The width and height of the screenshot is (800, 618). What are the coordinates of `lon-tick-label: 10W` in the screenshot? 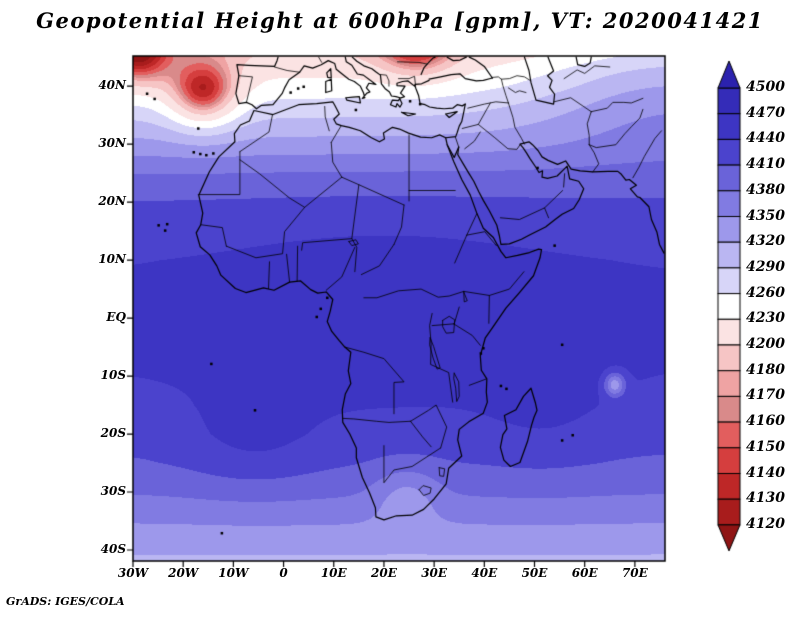 It's located at (233, 573).